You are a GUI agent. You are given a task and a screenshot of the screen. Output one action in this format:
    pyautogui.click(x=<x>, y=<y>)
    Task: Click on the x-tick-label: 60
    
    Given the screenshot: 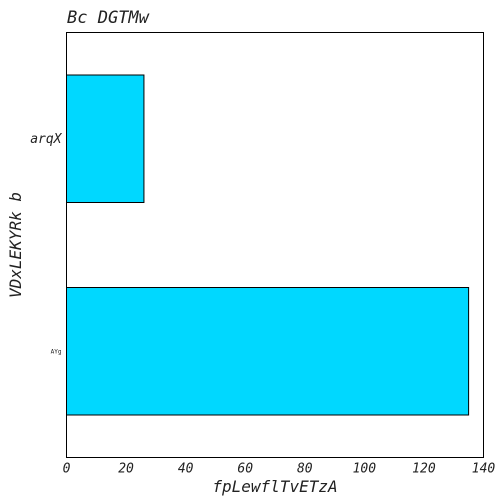 What is the action you would take?
    pyautogui.click(x=245, y=469)
    